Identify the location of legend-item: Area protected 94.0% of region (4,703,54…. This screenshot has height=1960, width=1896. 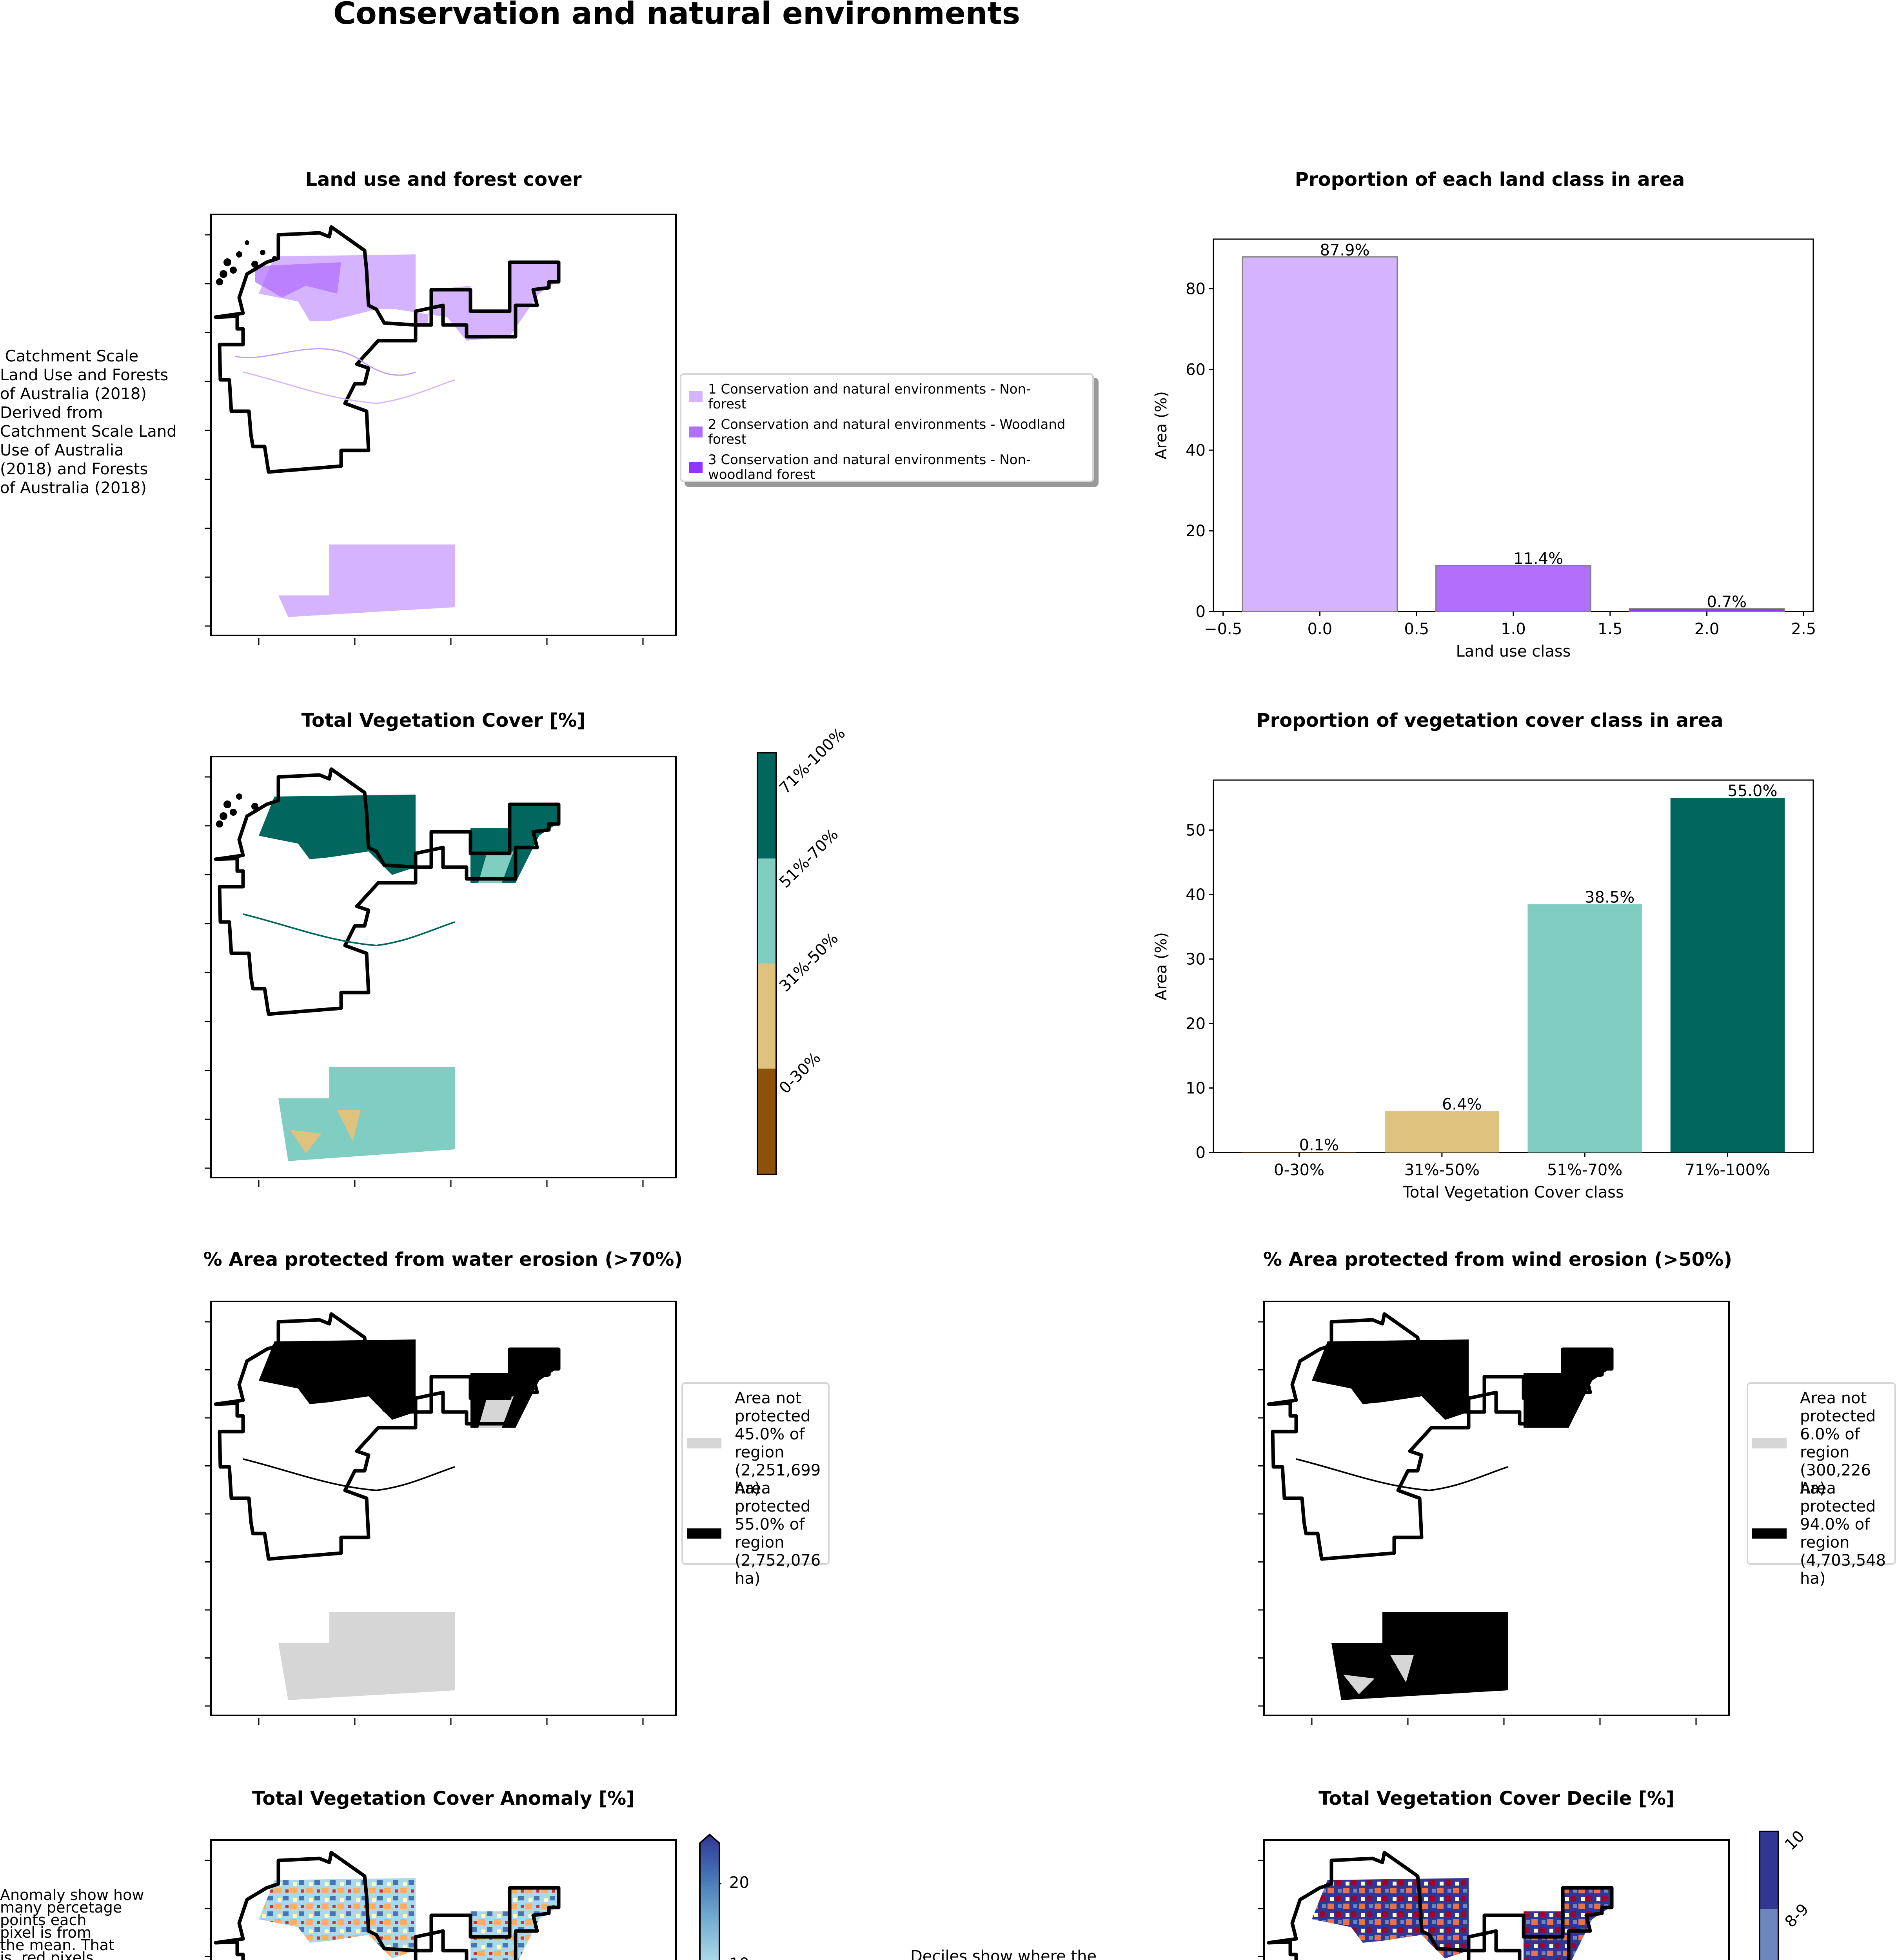
(1819, 1533).